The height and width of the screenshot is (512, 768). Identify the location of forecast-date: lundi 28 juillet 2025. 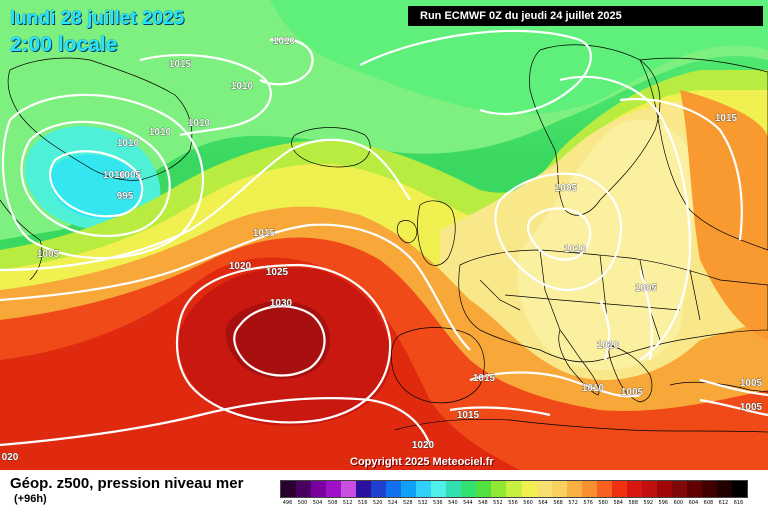
(97, 18).